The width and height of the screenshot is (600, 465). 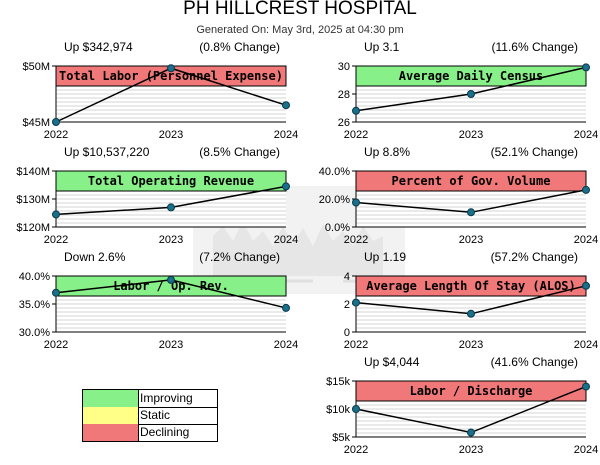 I want to click on percent-change-text: (57.2% Change), so click(x=534, y=257).